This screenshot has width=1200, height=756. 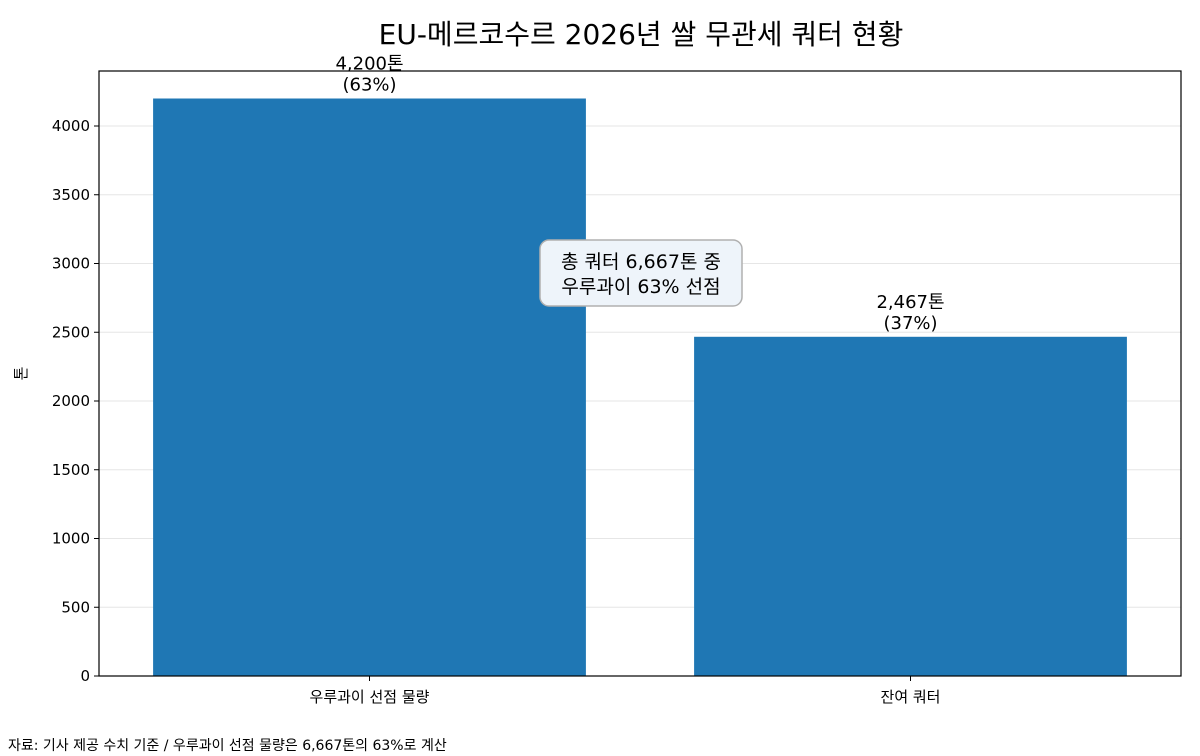 I want to click on bar-percent-label: (37%), so click(x=910, y=323).